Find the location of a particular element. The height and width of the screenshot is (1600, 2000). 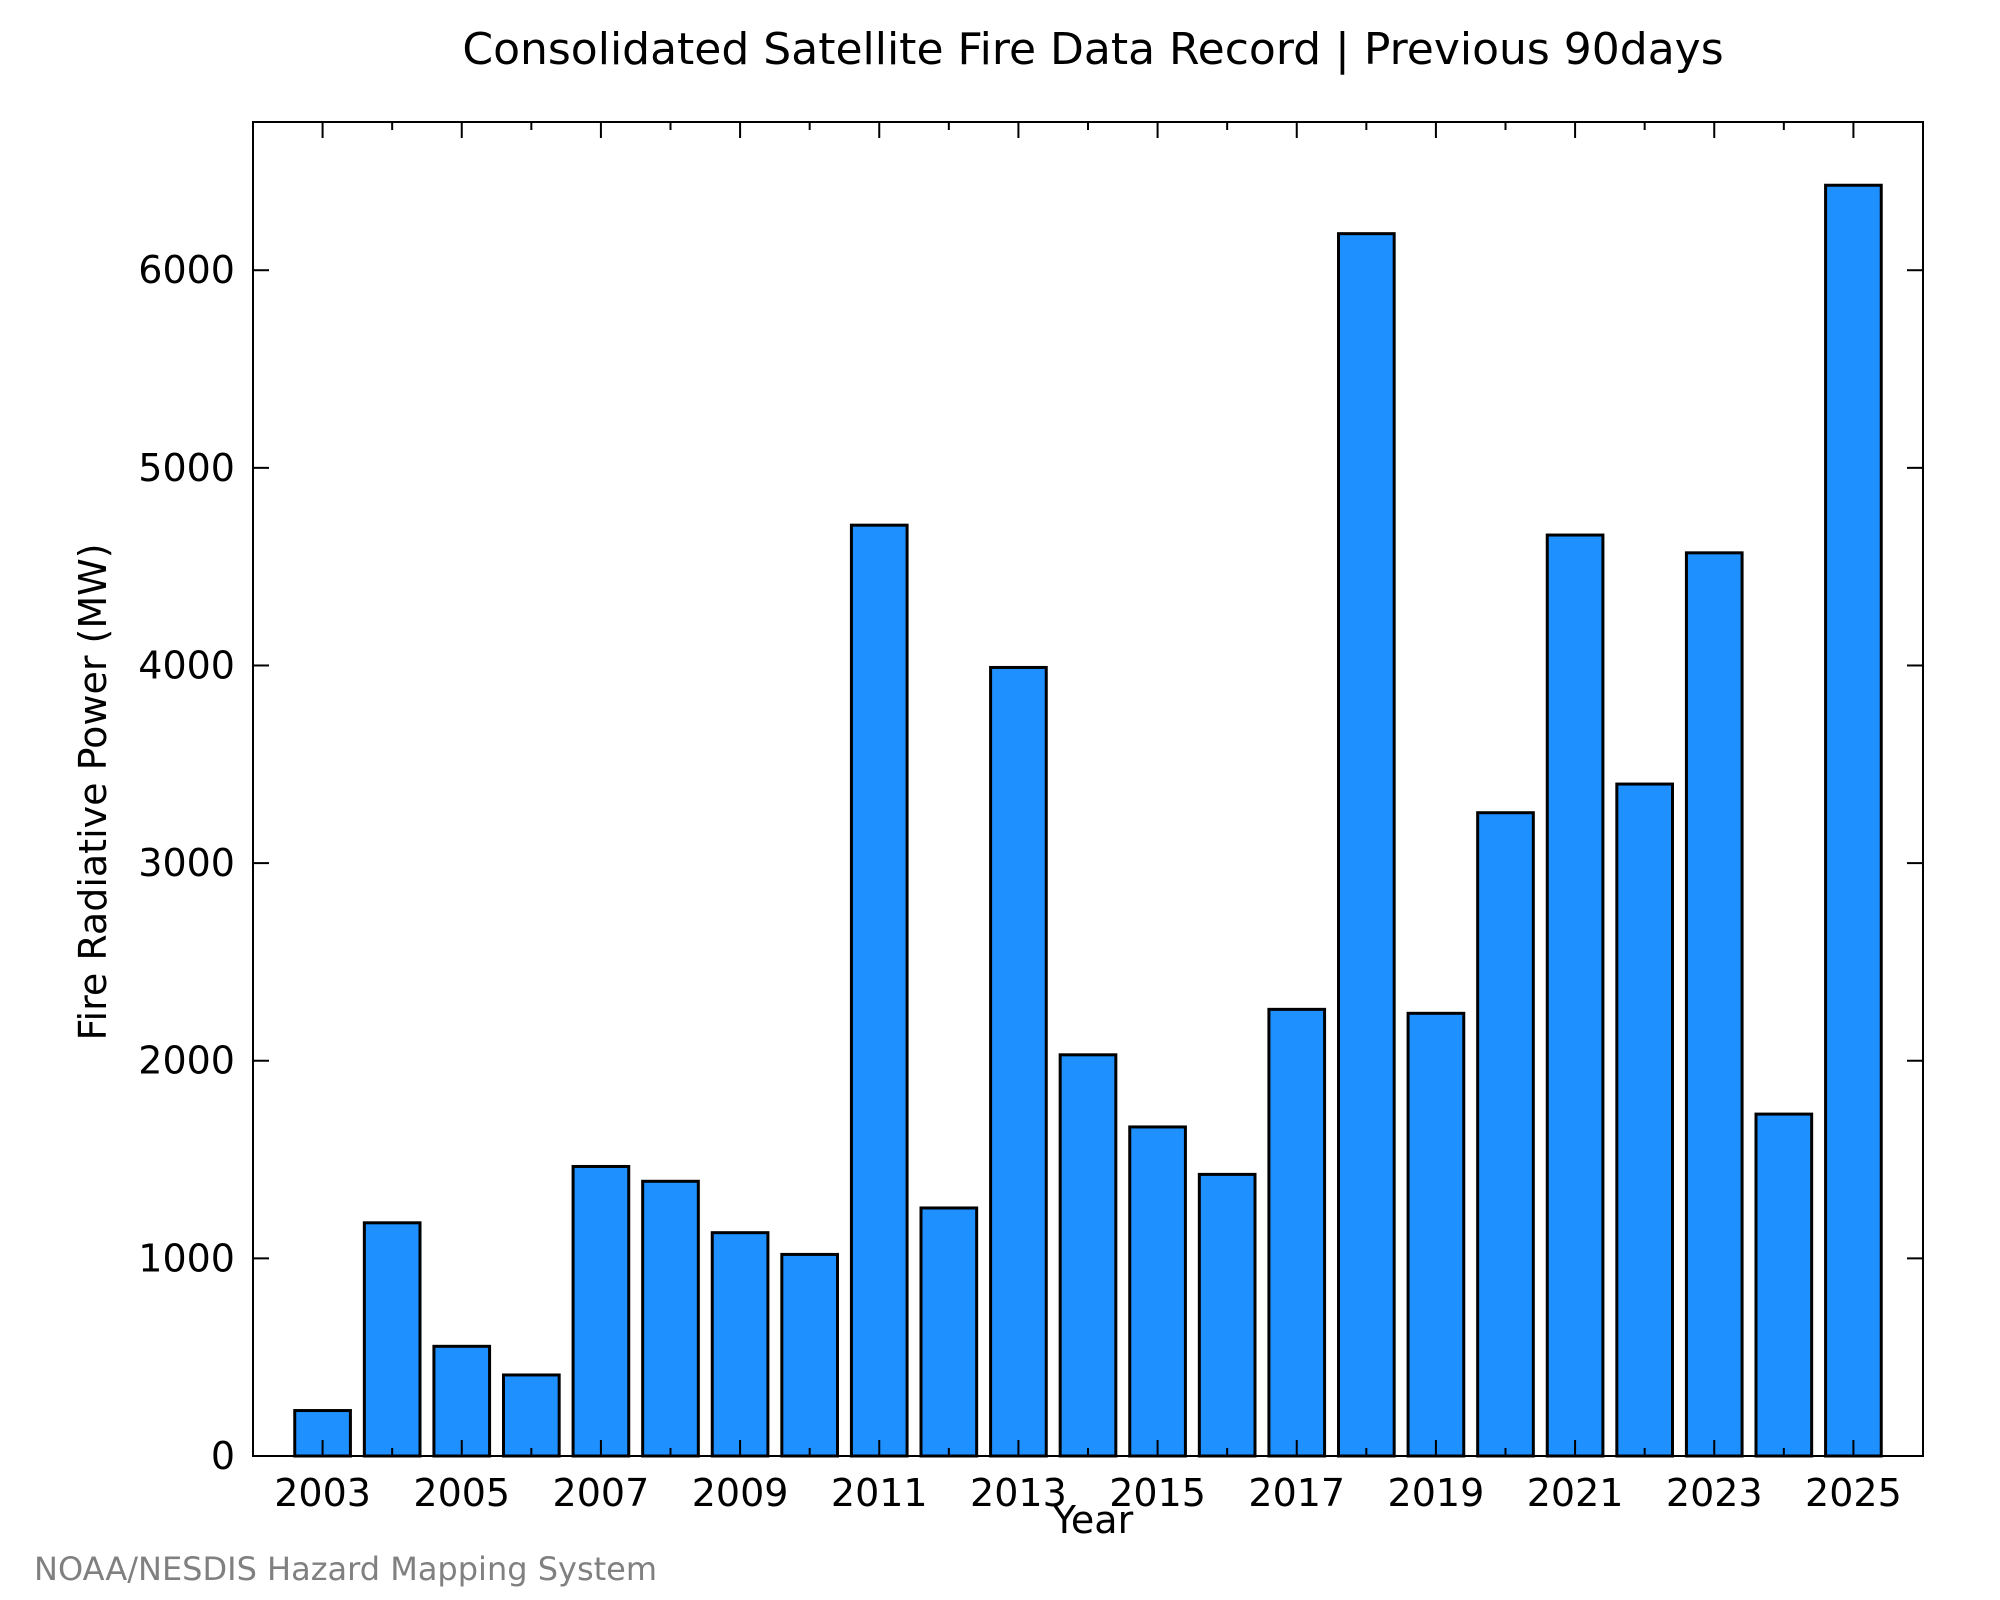

credit-text: NOAA/NESDIS Hazard Mapping System is located at coordinates (345, 1569).